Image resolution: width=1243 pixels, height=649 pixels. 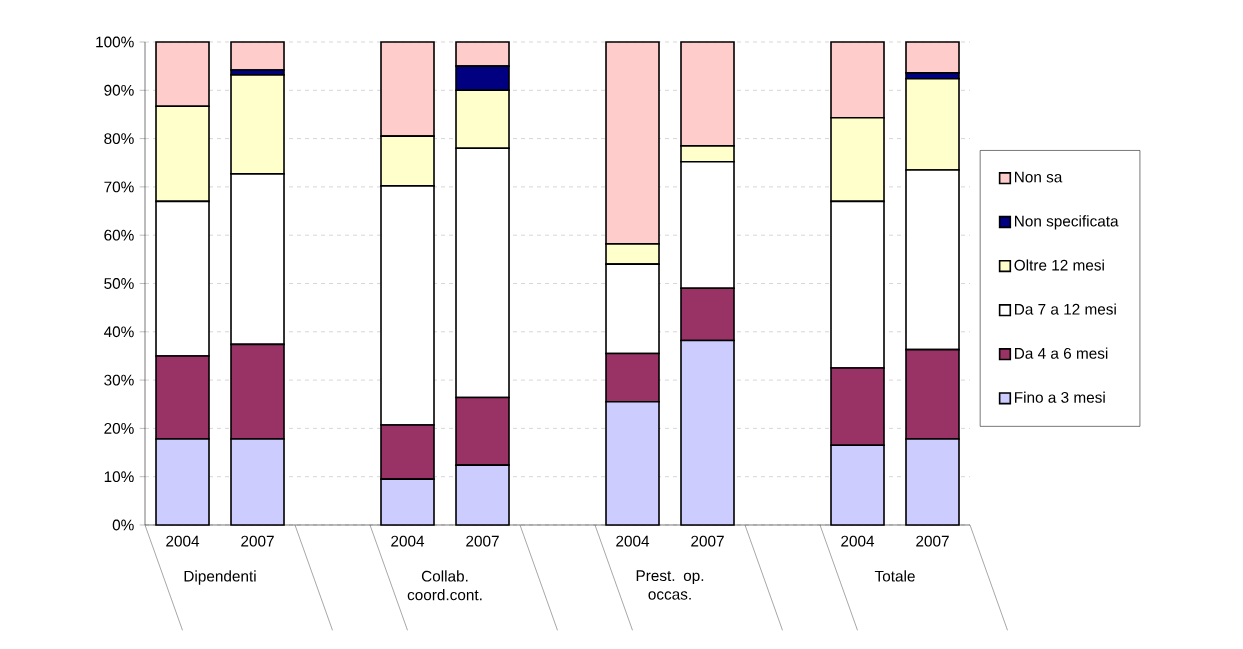 I want to click on legend-label: Fino a 3 mesi, so click(x=1060, y=397).